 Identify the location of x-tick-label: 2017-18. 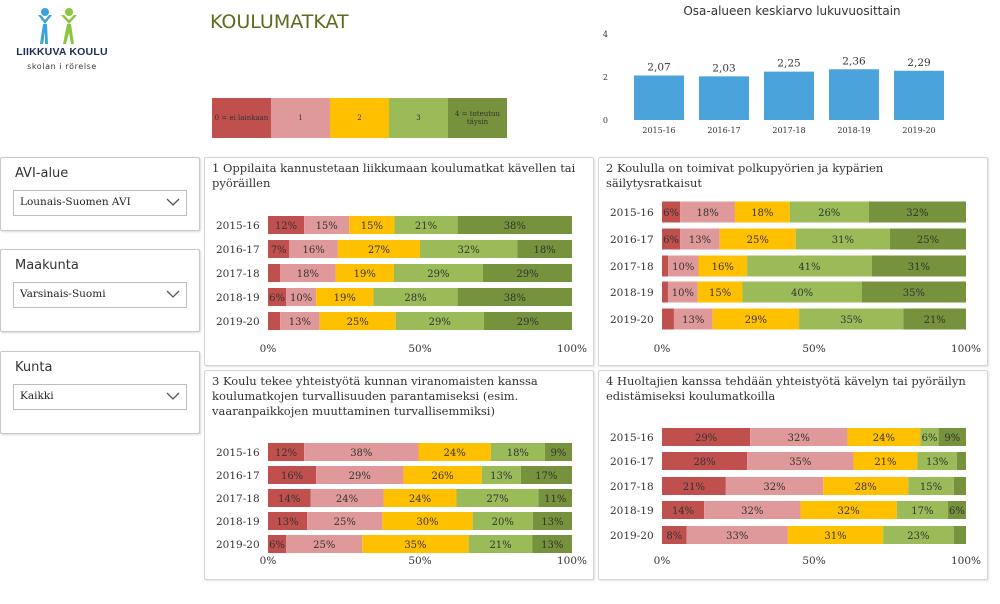
(788, 130).